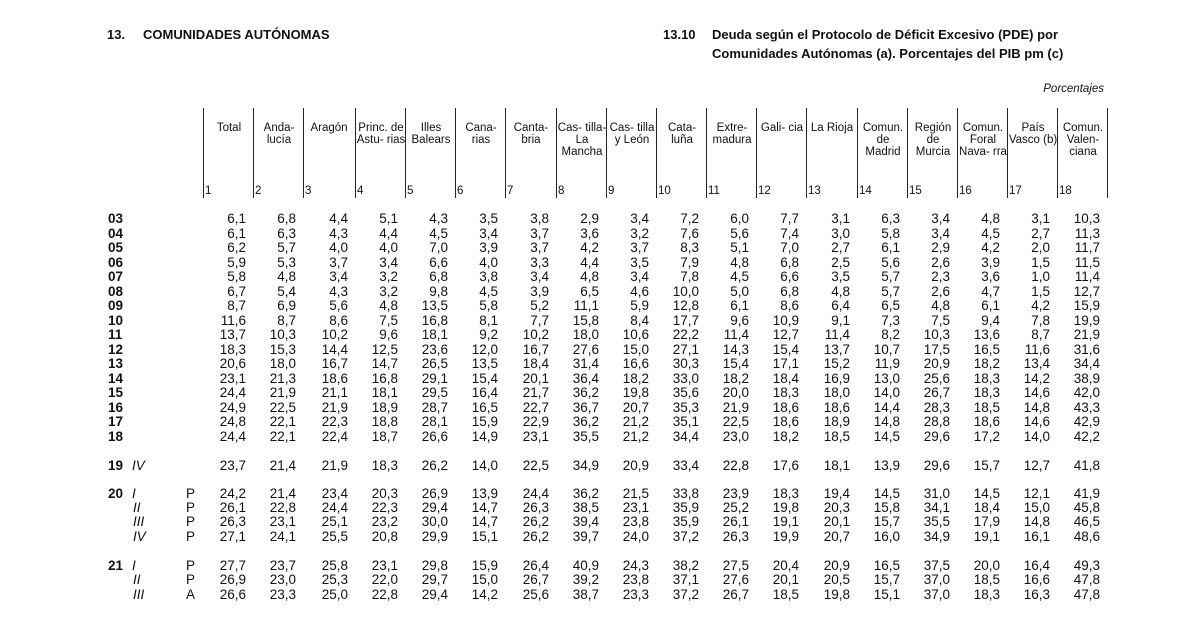 This screenshot has width=1200, height=639. What do you see at coordinates (384, 594) in the screenshot?
I see `table-cell: 22,8` at bounding box center [384, 594].